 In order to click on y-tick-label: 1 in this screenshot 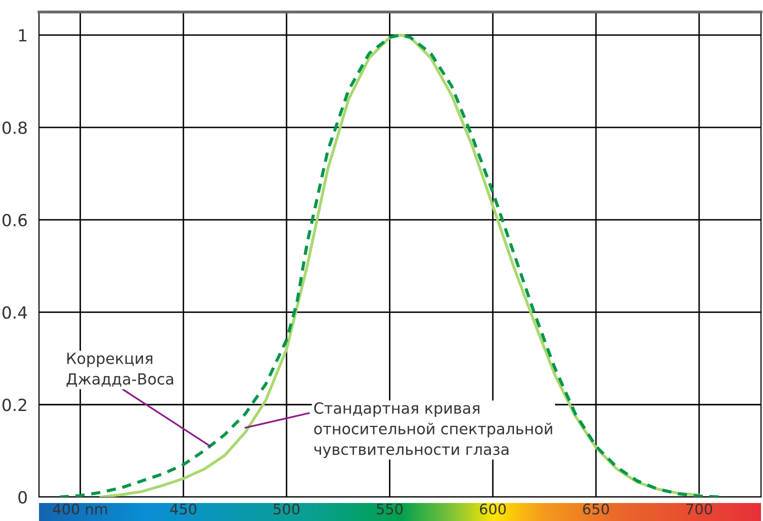, I will do `click(22, 35)`.